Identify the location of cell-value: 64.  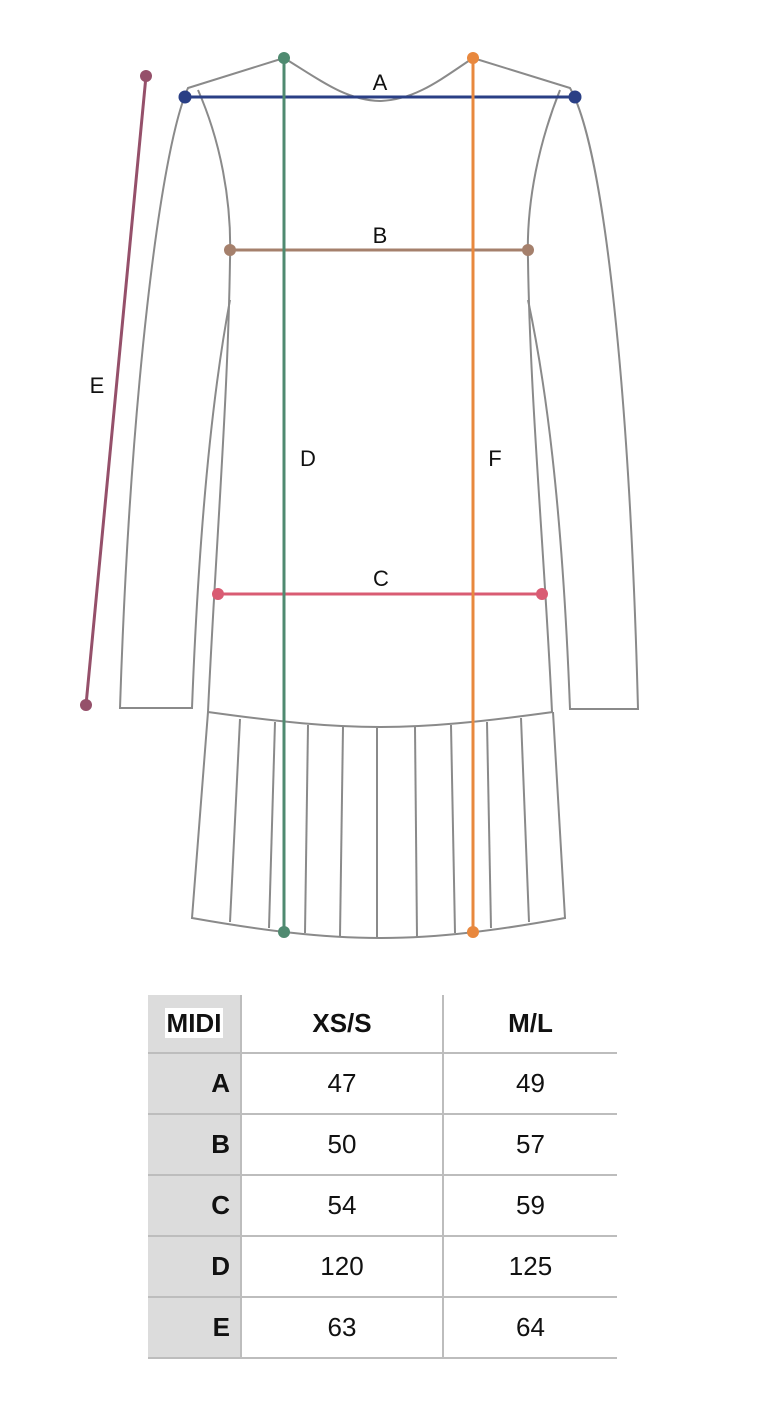
(530, 1328).